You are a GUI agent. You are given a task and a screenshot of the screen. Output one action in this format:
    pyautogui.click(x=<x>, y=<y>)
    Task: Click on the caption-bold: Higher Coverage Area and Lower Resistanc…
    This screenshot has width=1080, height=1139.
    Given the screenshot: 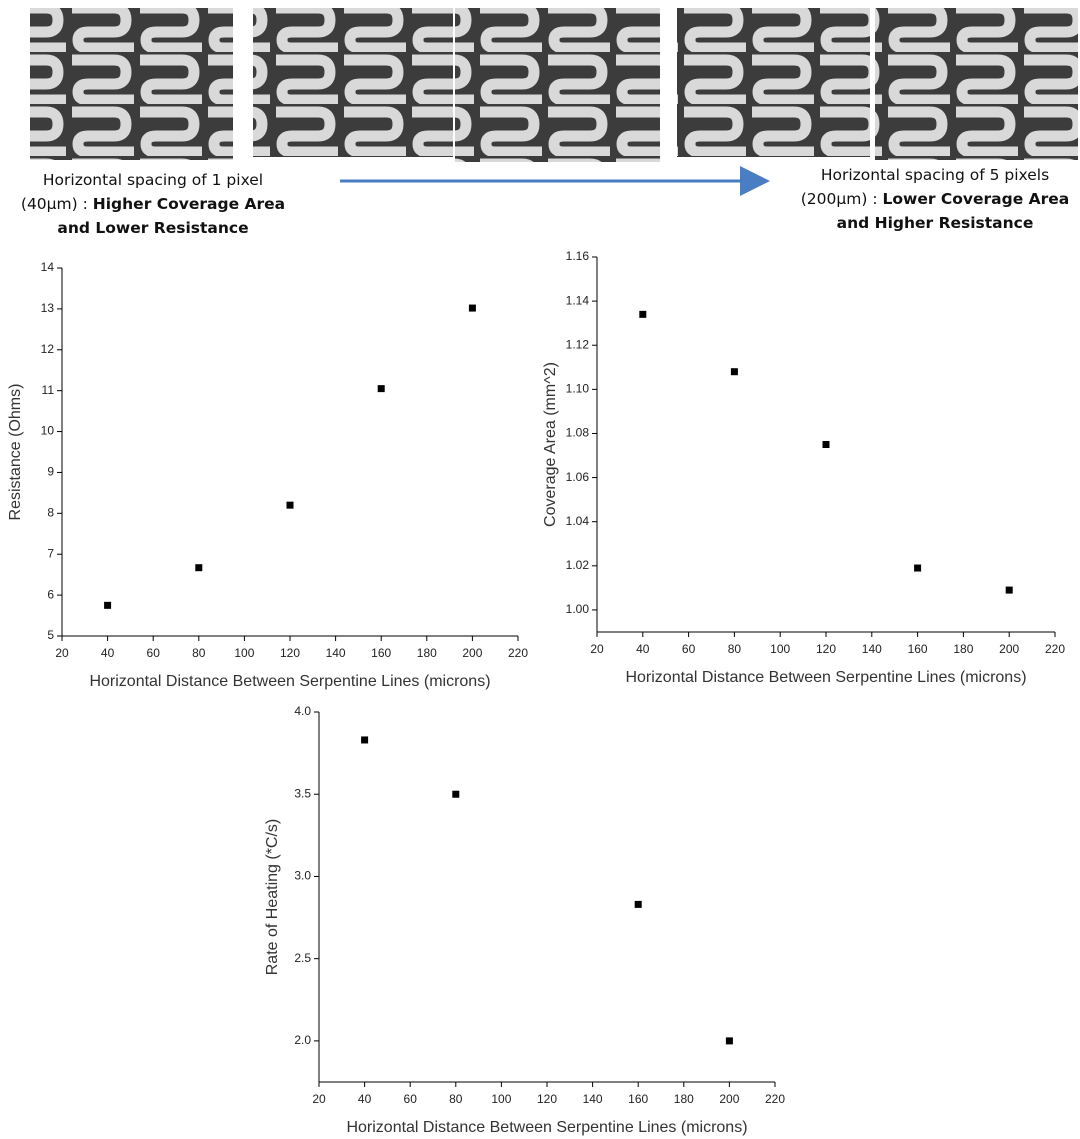 What is the action you would take?
    pyautogui.click(x=171, y=216)
    